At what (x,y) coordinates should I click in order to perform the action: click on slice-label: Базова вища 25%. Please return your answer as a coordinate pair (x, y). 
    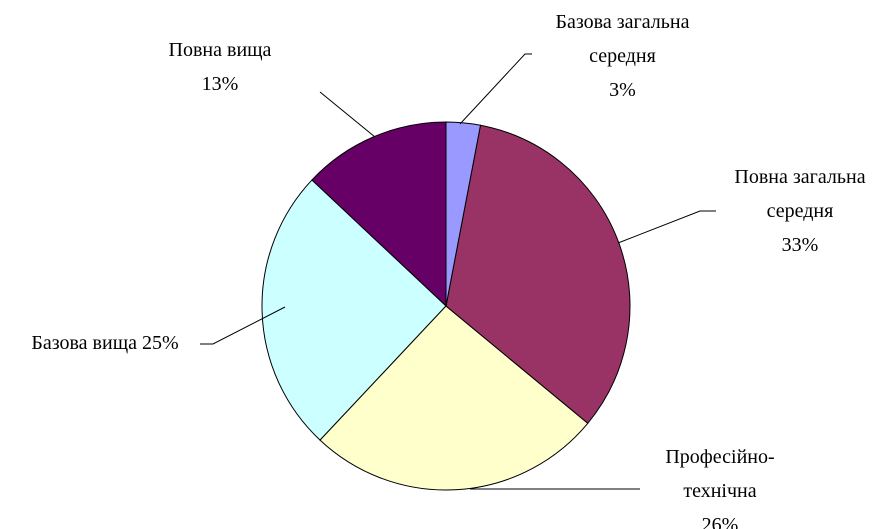
    Looking at the image, I should click on (105, 343).